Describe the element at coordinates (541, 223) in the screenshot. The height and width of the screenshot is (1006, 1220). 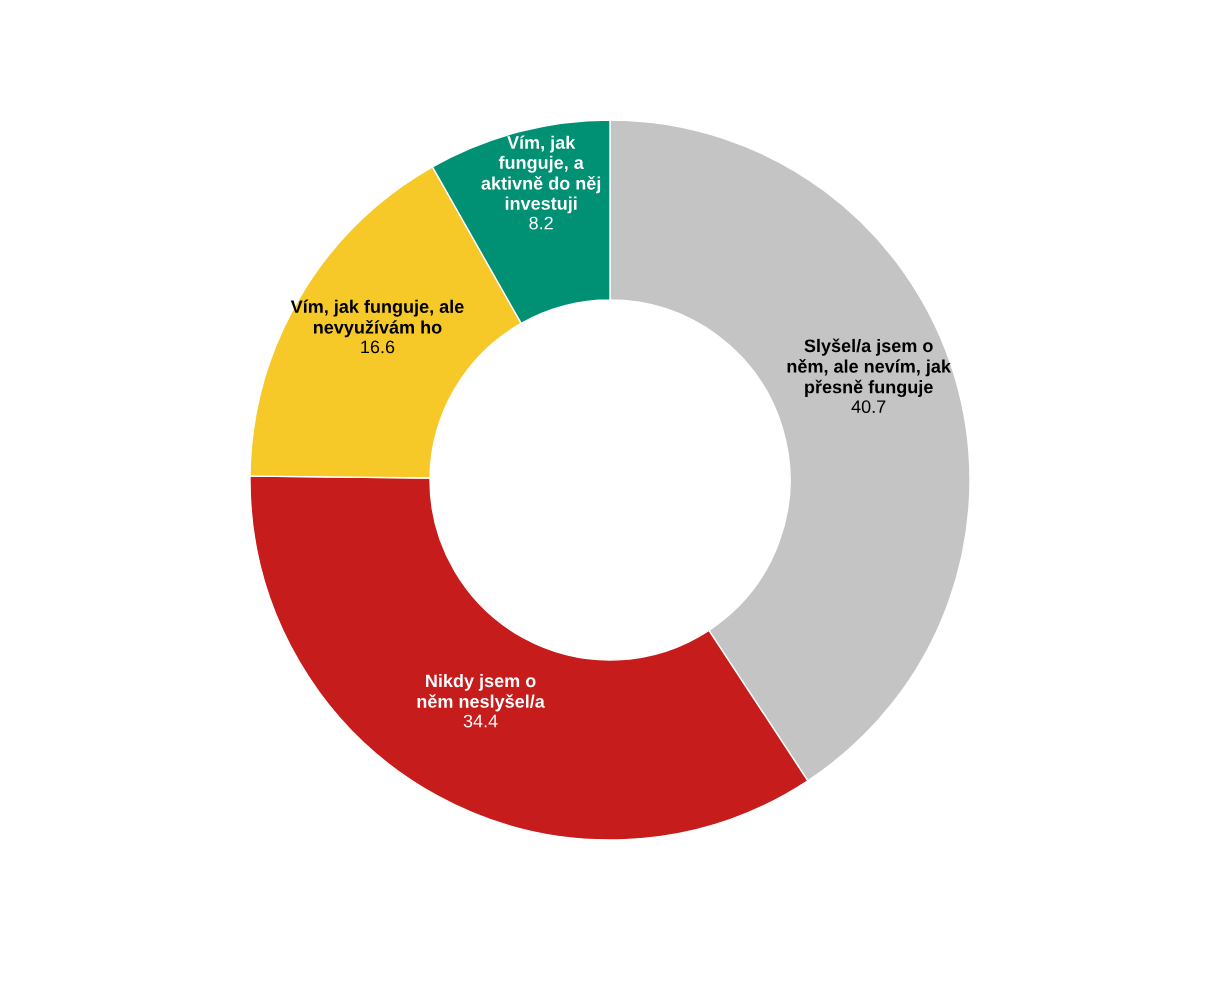
I see `data-label: 8.2` at that location.